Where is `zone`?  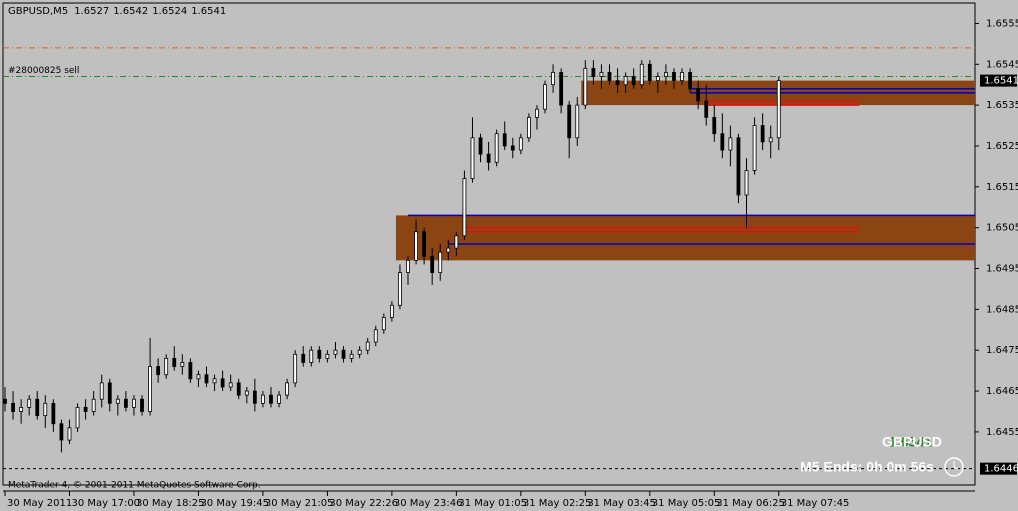 zone is located at coordinates (685, 238).